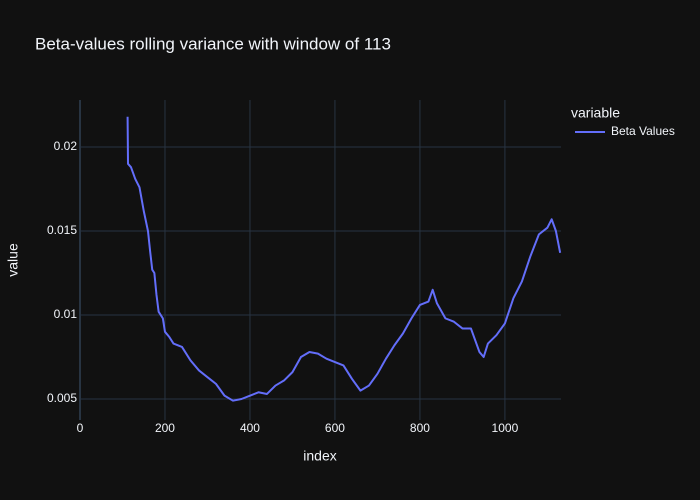  I want to click on x-axis-title: index, so click(319, 456).